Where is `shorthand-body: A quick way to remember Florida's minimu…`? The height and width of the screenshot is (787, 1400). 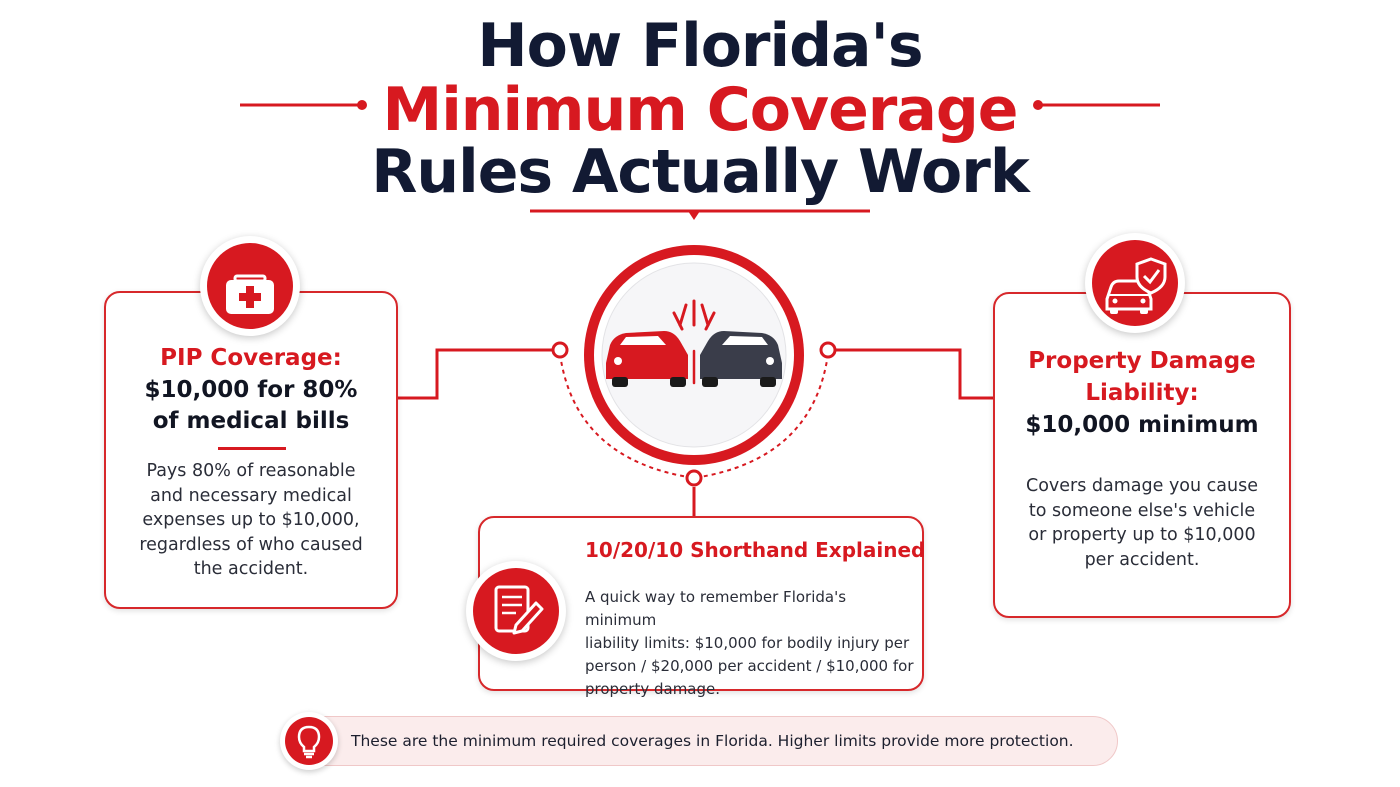
shorthand-body: A quick way to remember Florida's minimu… is located at coordinates (750, 643).